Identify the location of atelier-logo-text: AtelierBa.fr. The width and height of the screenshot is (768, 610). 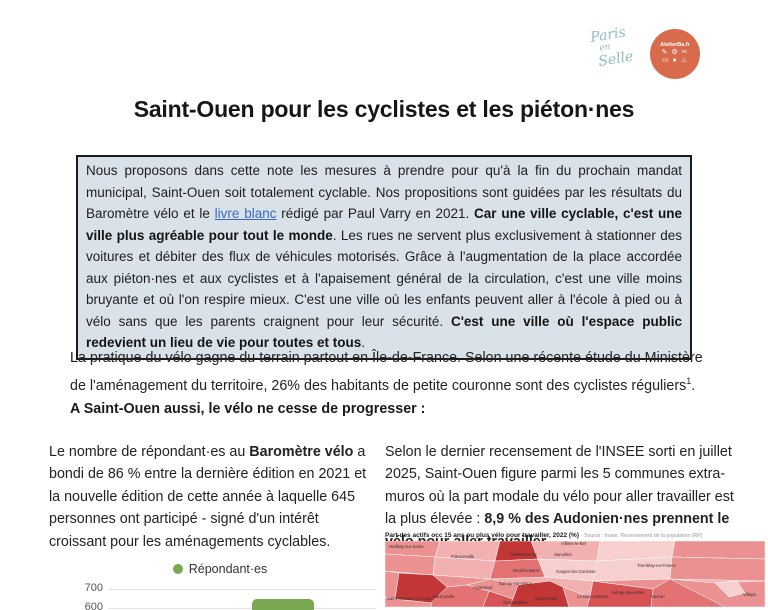
(675, 44).